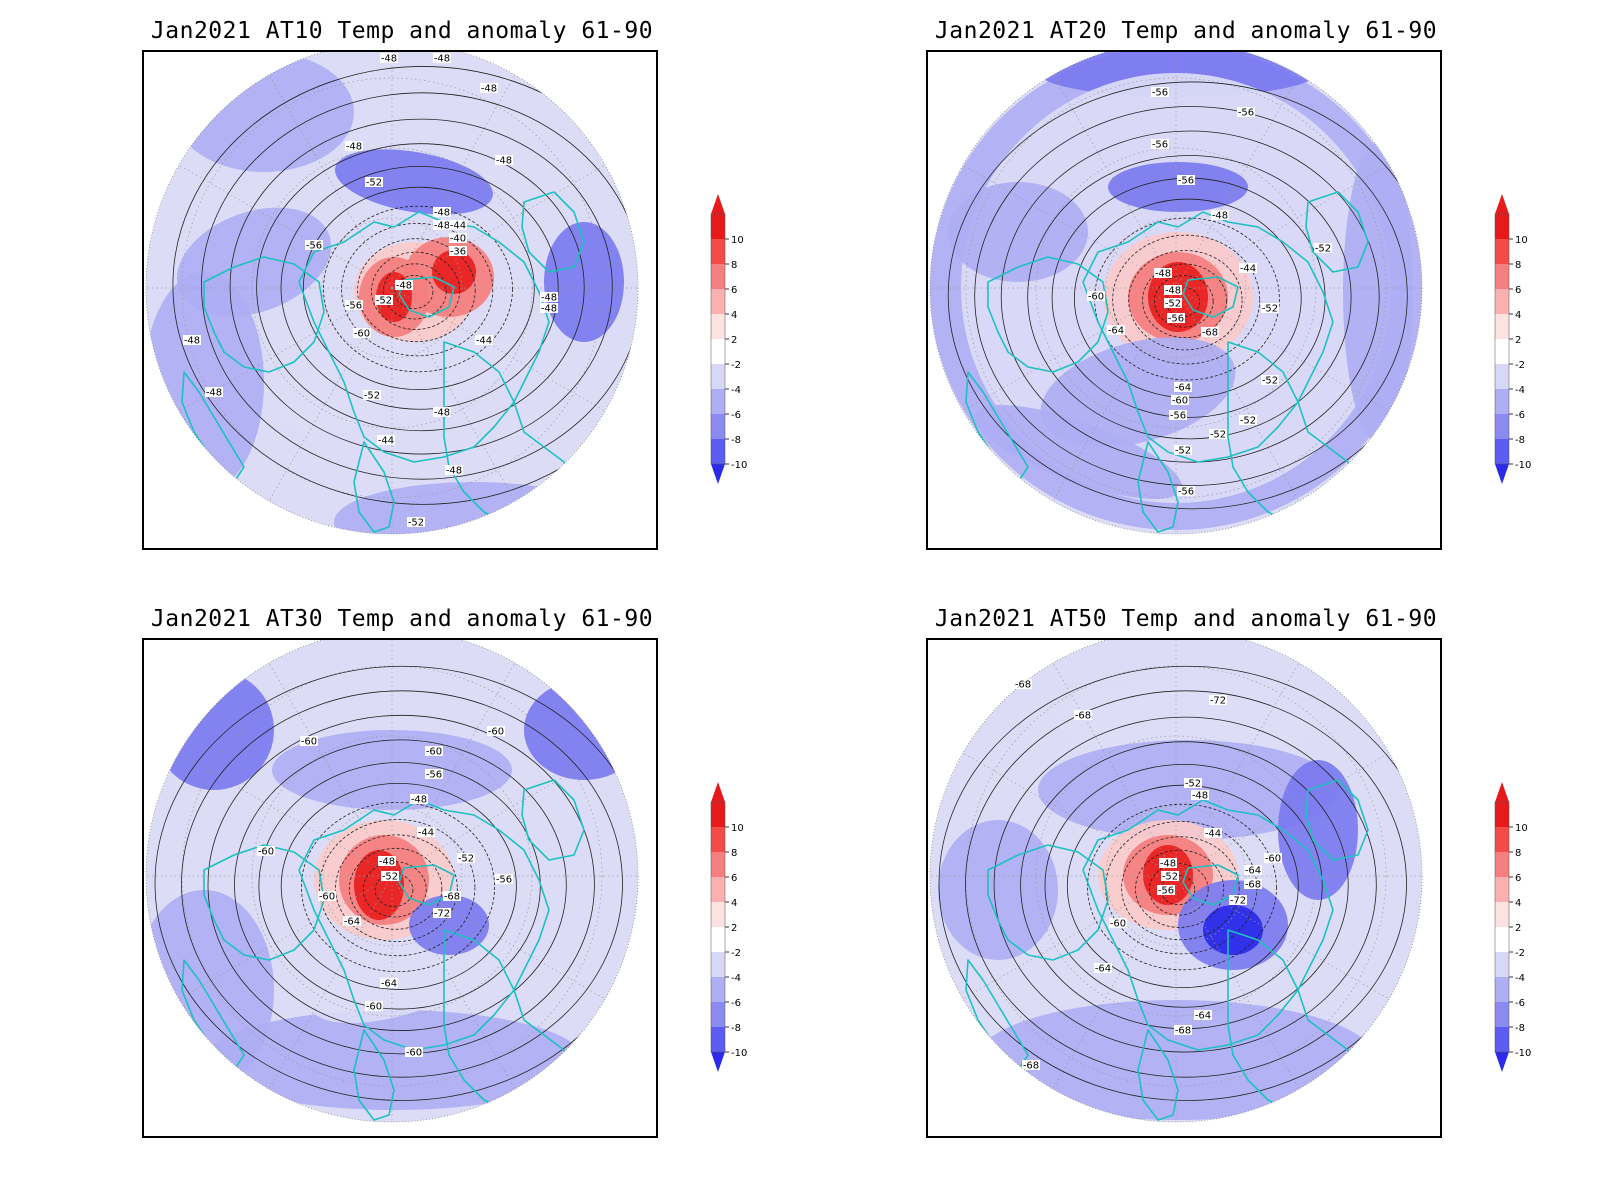 This screenshot has width=1600, height=1200. What do you see at coordinates (1186, 619) in the screenshot?
I see `panel-title: Jan2021 AT50 Temp and anomaly 61-90` at bounding box center [1186, 619].